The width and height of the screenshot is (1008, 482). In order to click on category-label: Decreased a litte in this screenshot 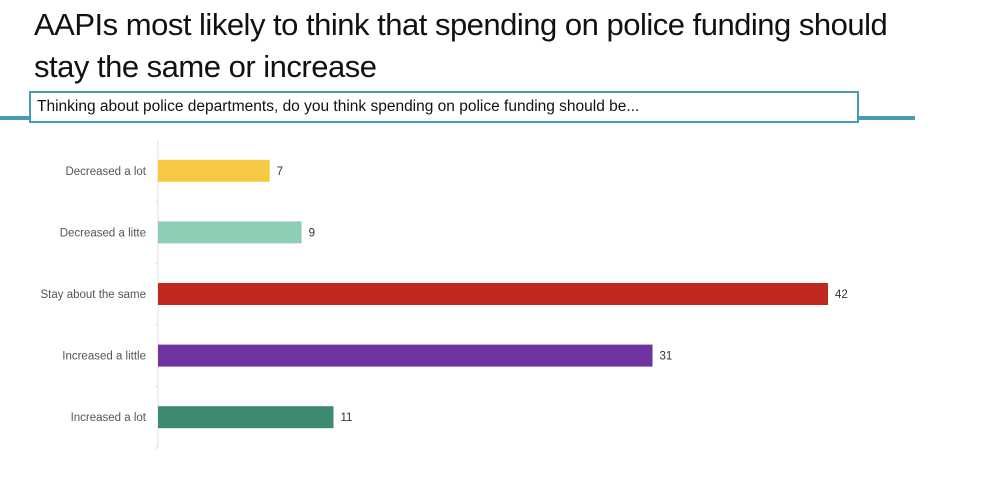, I will do `click(103, 233)`.